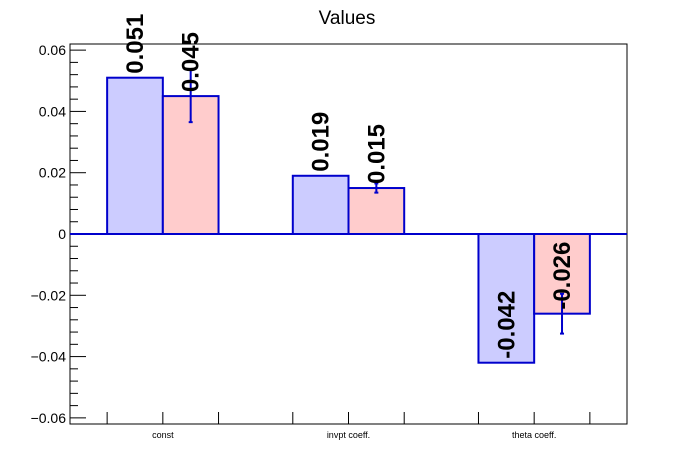 This screenshot has width=696, height=472. Describe the element at coordinates (376, 211) in the screenshot. I see `bar-invptcoeff-s1` at that location.